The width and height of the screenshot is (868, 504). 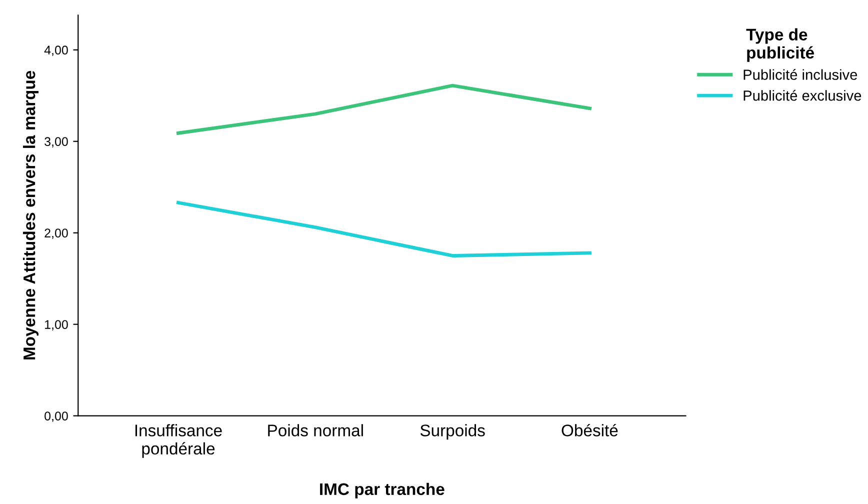 I want to click on y-axis-title: Moyenne Attitudes envers la marque, so click(x=30, y=215).